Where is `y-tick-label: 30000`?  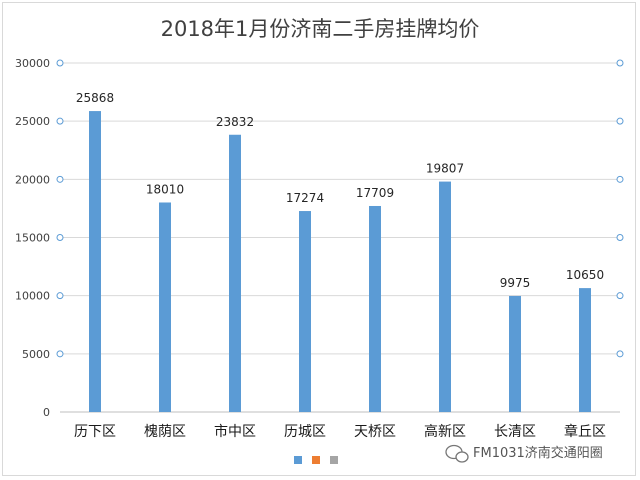
y-tick-label: 30000 is located at coordinates (32, 63).